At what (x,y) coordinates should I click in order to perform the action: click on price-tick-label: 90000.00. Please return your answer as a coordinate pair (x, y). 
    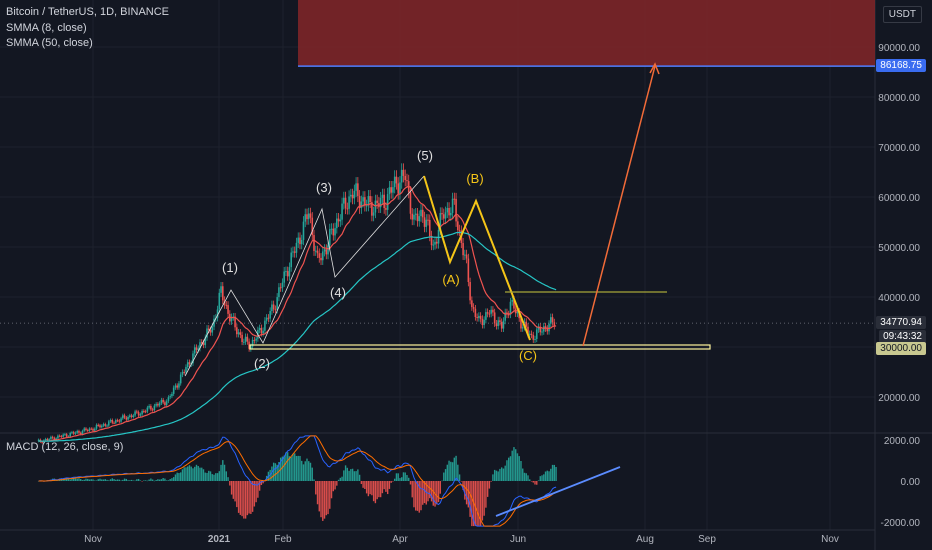
    Looking at the image, I should click on (899, 48).